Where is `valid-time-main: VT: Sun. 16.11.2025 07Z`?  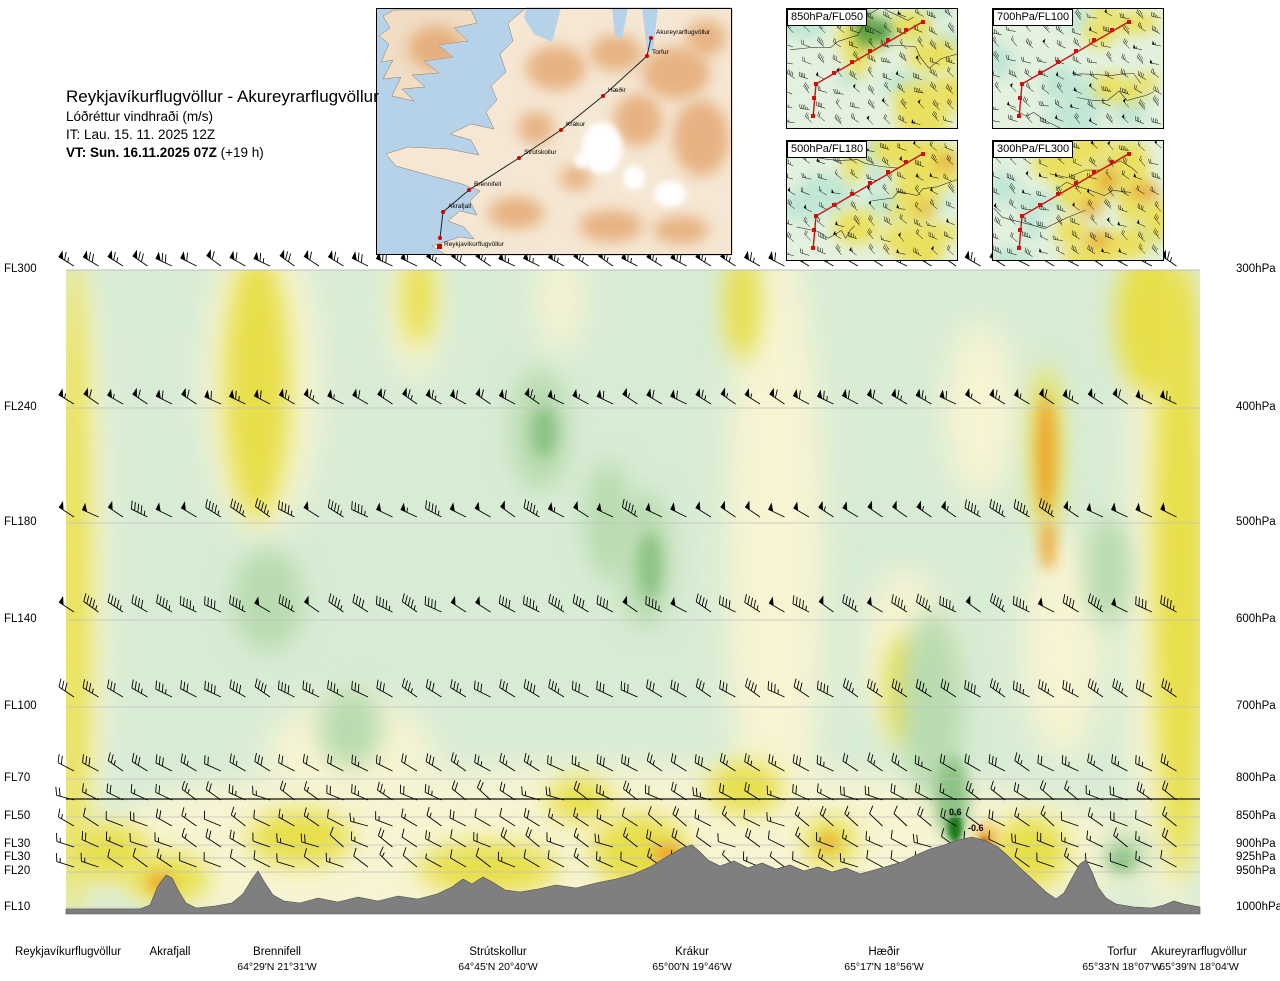
valid-time-main: VT: Sun. 16.11.2025 07Z is located at coordinates (141, 152).